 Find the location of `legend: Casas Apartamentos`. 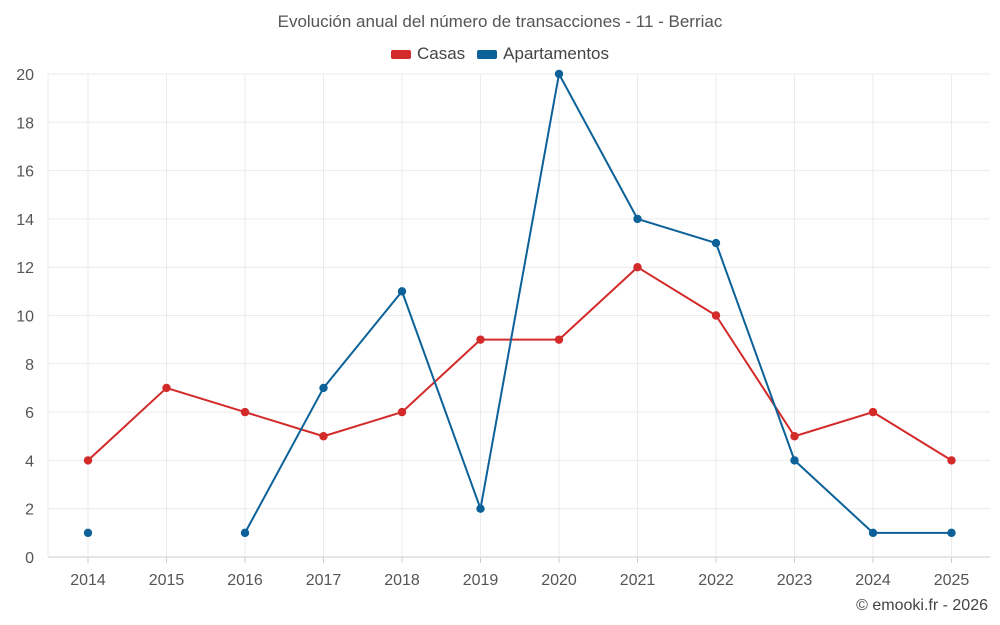

legend: Casas Apartamentos is located at coordinates (500, 54).